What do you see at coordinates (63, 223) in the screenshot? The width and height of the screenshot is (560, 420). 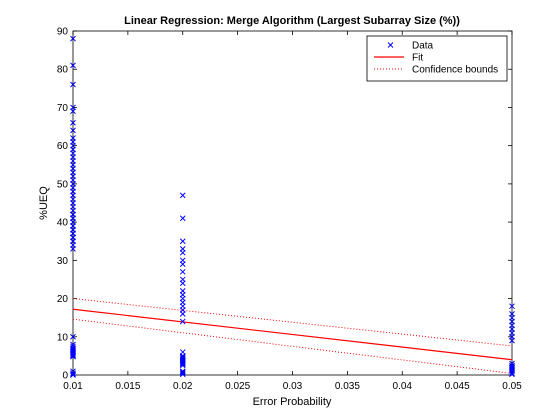 I see `y-tick-label: 40` at bounding box center [63, 223].